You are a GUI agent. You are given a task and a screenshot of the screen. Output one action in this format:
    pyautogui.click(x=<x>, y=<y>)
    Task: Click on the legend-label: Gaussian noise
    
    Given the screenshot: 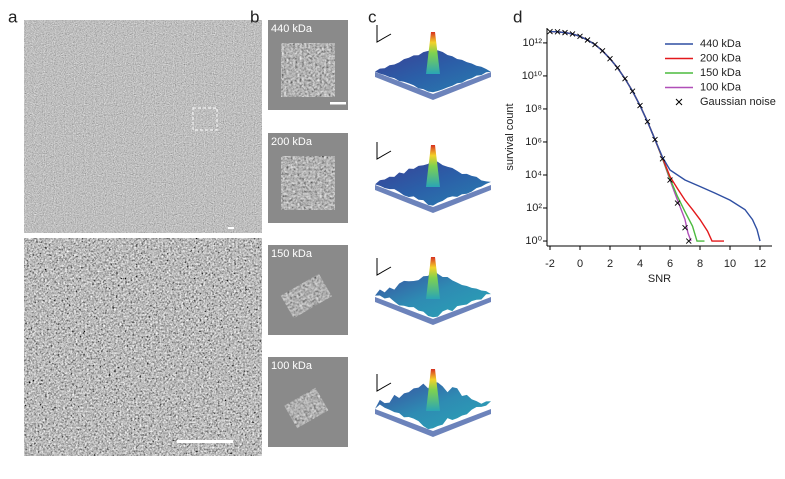 What is the action you would take?
    pyautogui.click(x=738, y=102)
    